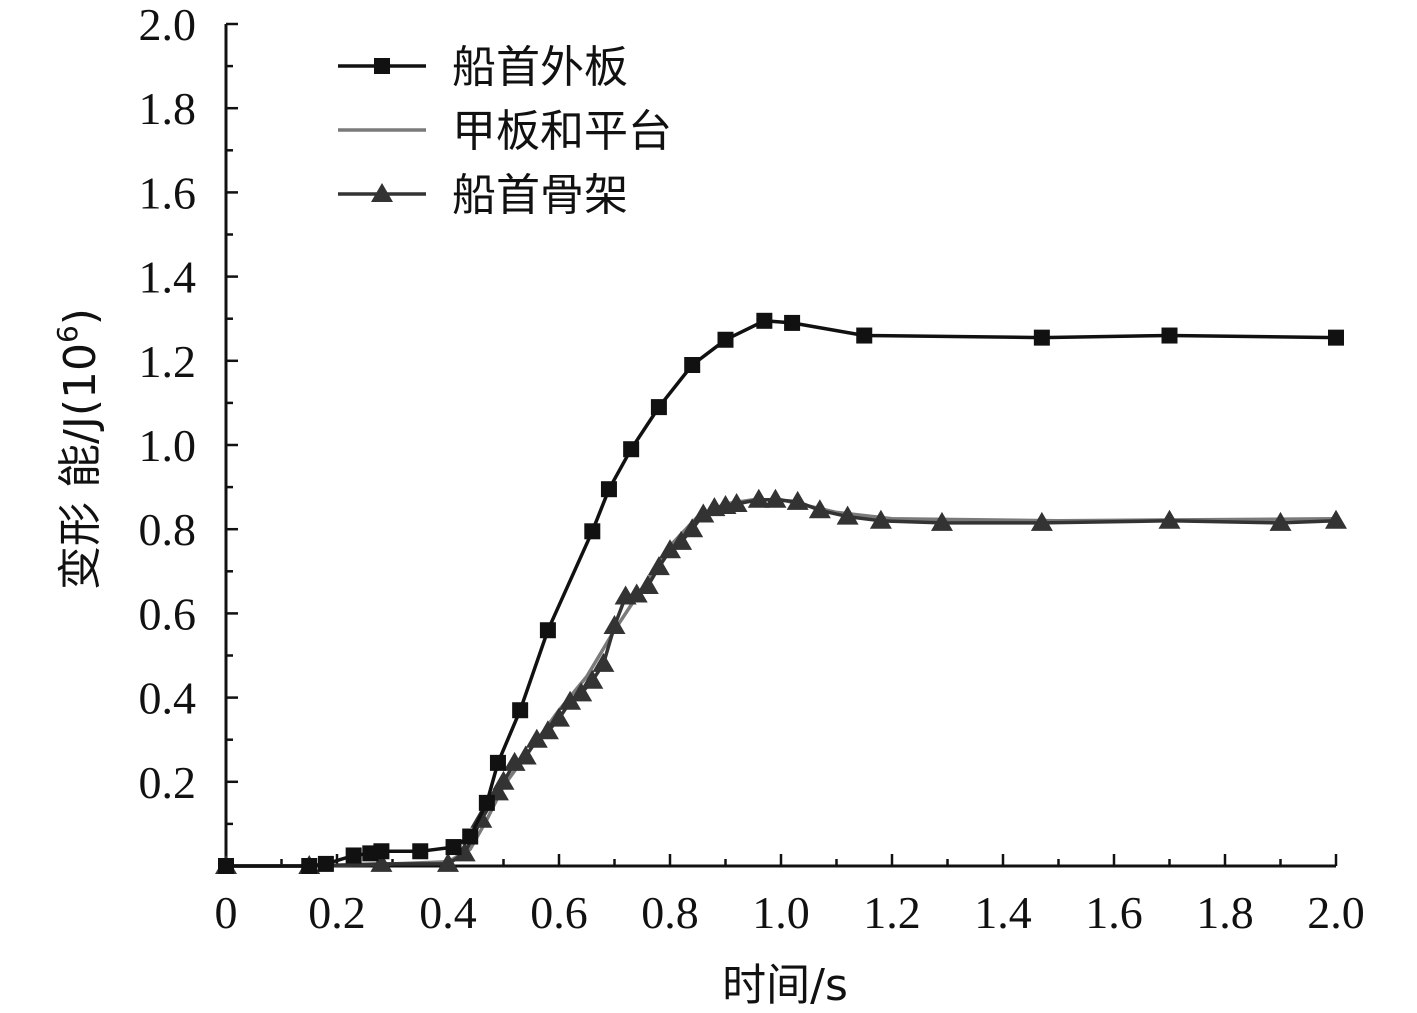 The image size is (1417, 1013). Describe the element at coordinates (80, 466) in the screenshot. I see `y-axis-title-main: 变形 能/J(10` at that location.